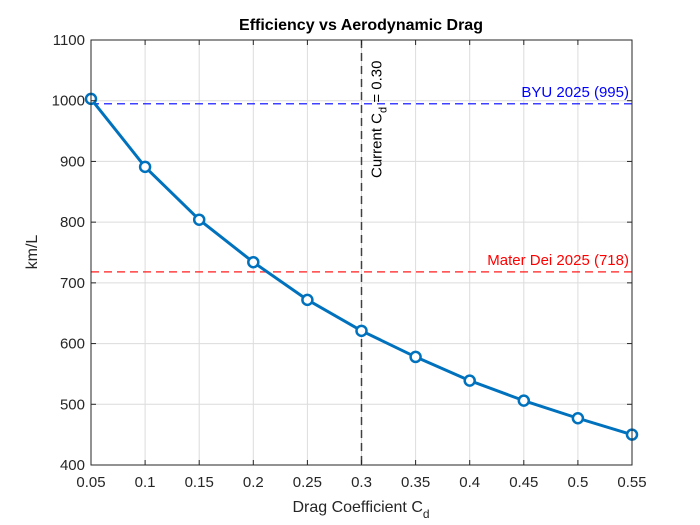 The width and height of the screenshot is (700, 525). What do you see at coordinates (90, 482) in the screenshot?
I see `x-tick-label: 0.05` at bounding box center [90, 482].